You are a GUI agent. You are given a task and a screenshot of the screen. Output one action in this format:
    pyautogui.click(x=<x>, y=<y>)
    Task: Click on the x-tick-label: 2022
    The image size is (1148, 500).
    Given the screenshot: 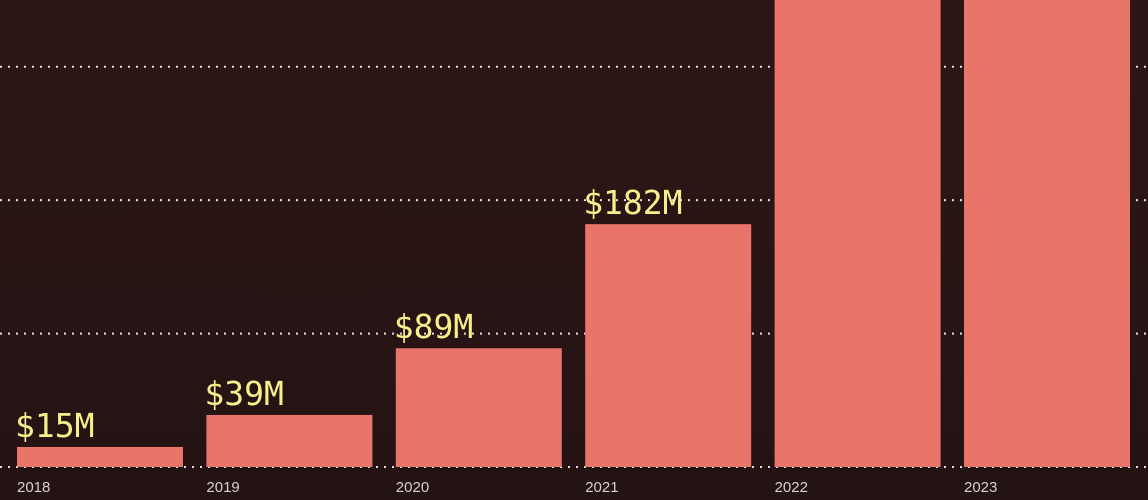 What is the action you would take?
    pyautogui.click(x=791, y=487)
    